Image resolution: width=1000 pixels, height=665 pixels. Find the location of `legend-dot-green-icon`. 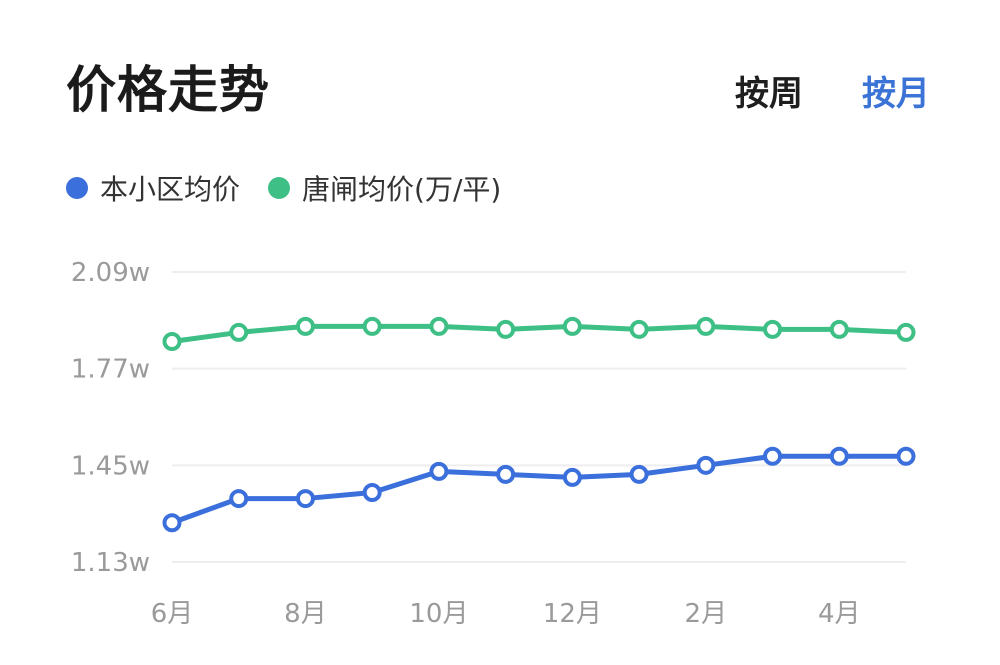

legend-dot-green-icon is located at coordinates (279, 188).